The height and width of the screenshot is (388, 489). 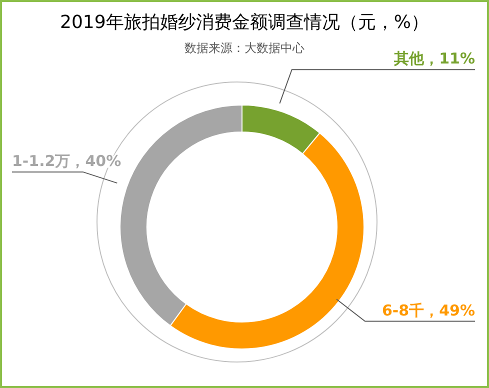 What do you see at coordinates (244, 48) in the screenshot?
I see `chart-subtitle: 数据来源：大数据中心` at bounding box center [244, 48].